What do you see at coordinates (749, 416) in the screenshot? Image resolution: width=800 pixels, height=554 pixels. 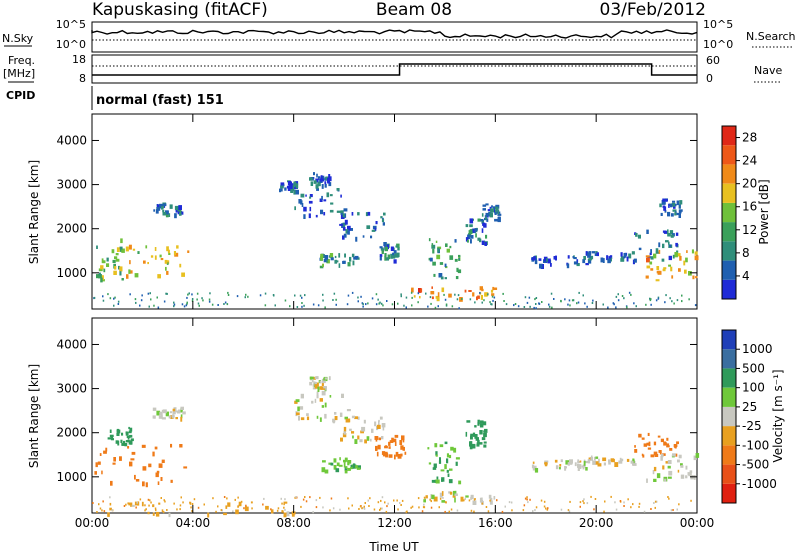 I see `velocity-colorbar: 1000 500 100 25 -25 -100 -500 -1000` at bounding box center [749, 416].